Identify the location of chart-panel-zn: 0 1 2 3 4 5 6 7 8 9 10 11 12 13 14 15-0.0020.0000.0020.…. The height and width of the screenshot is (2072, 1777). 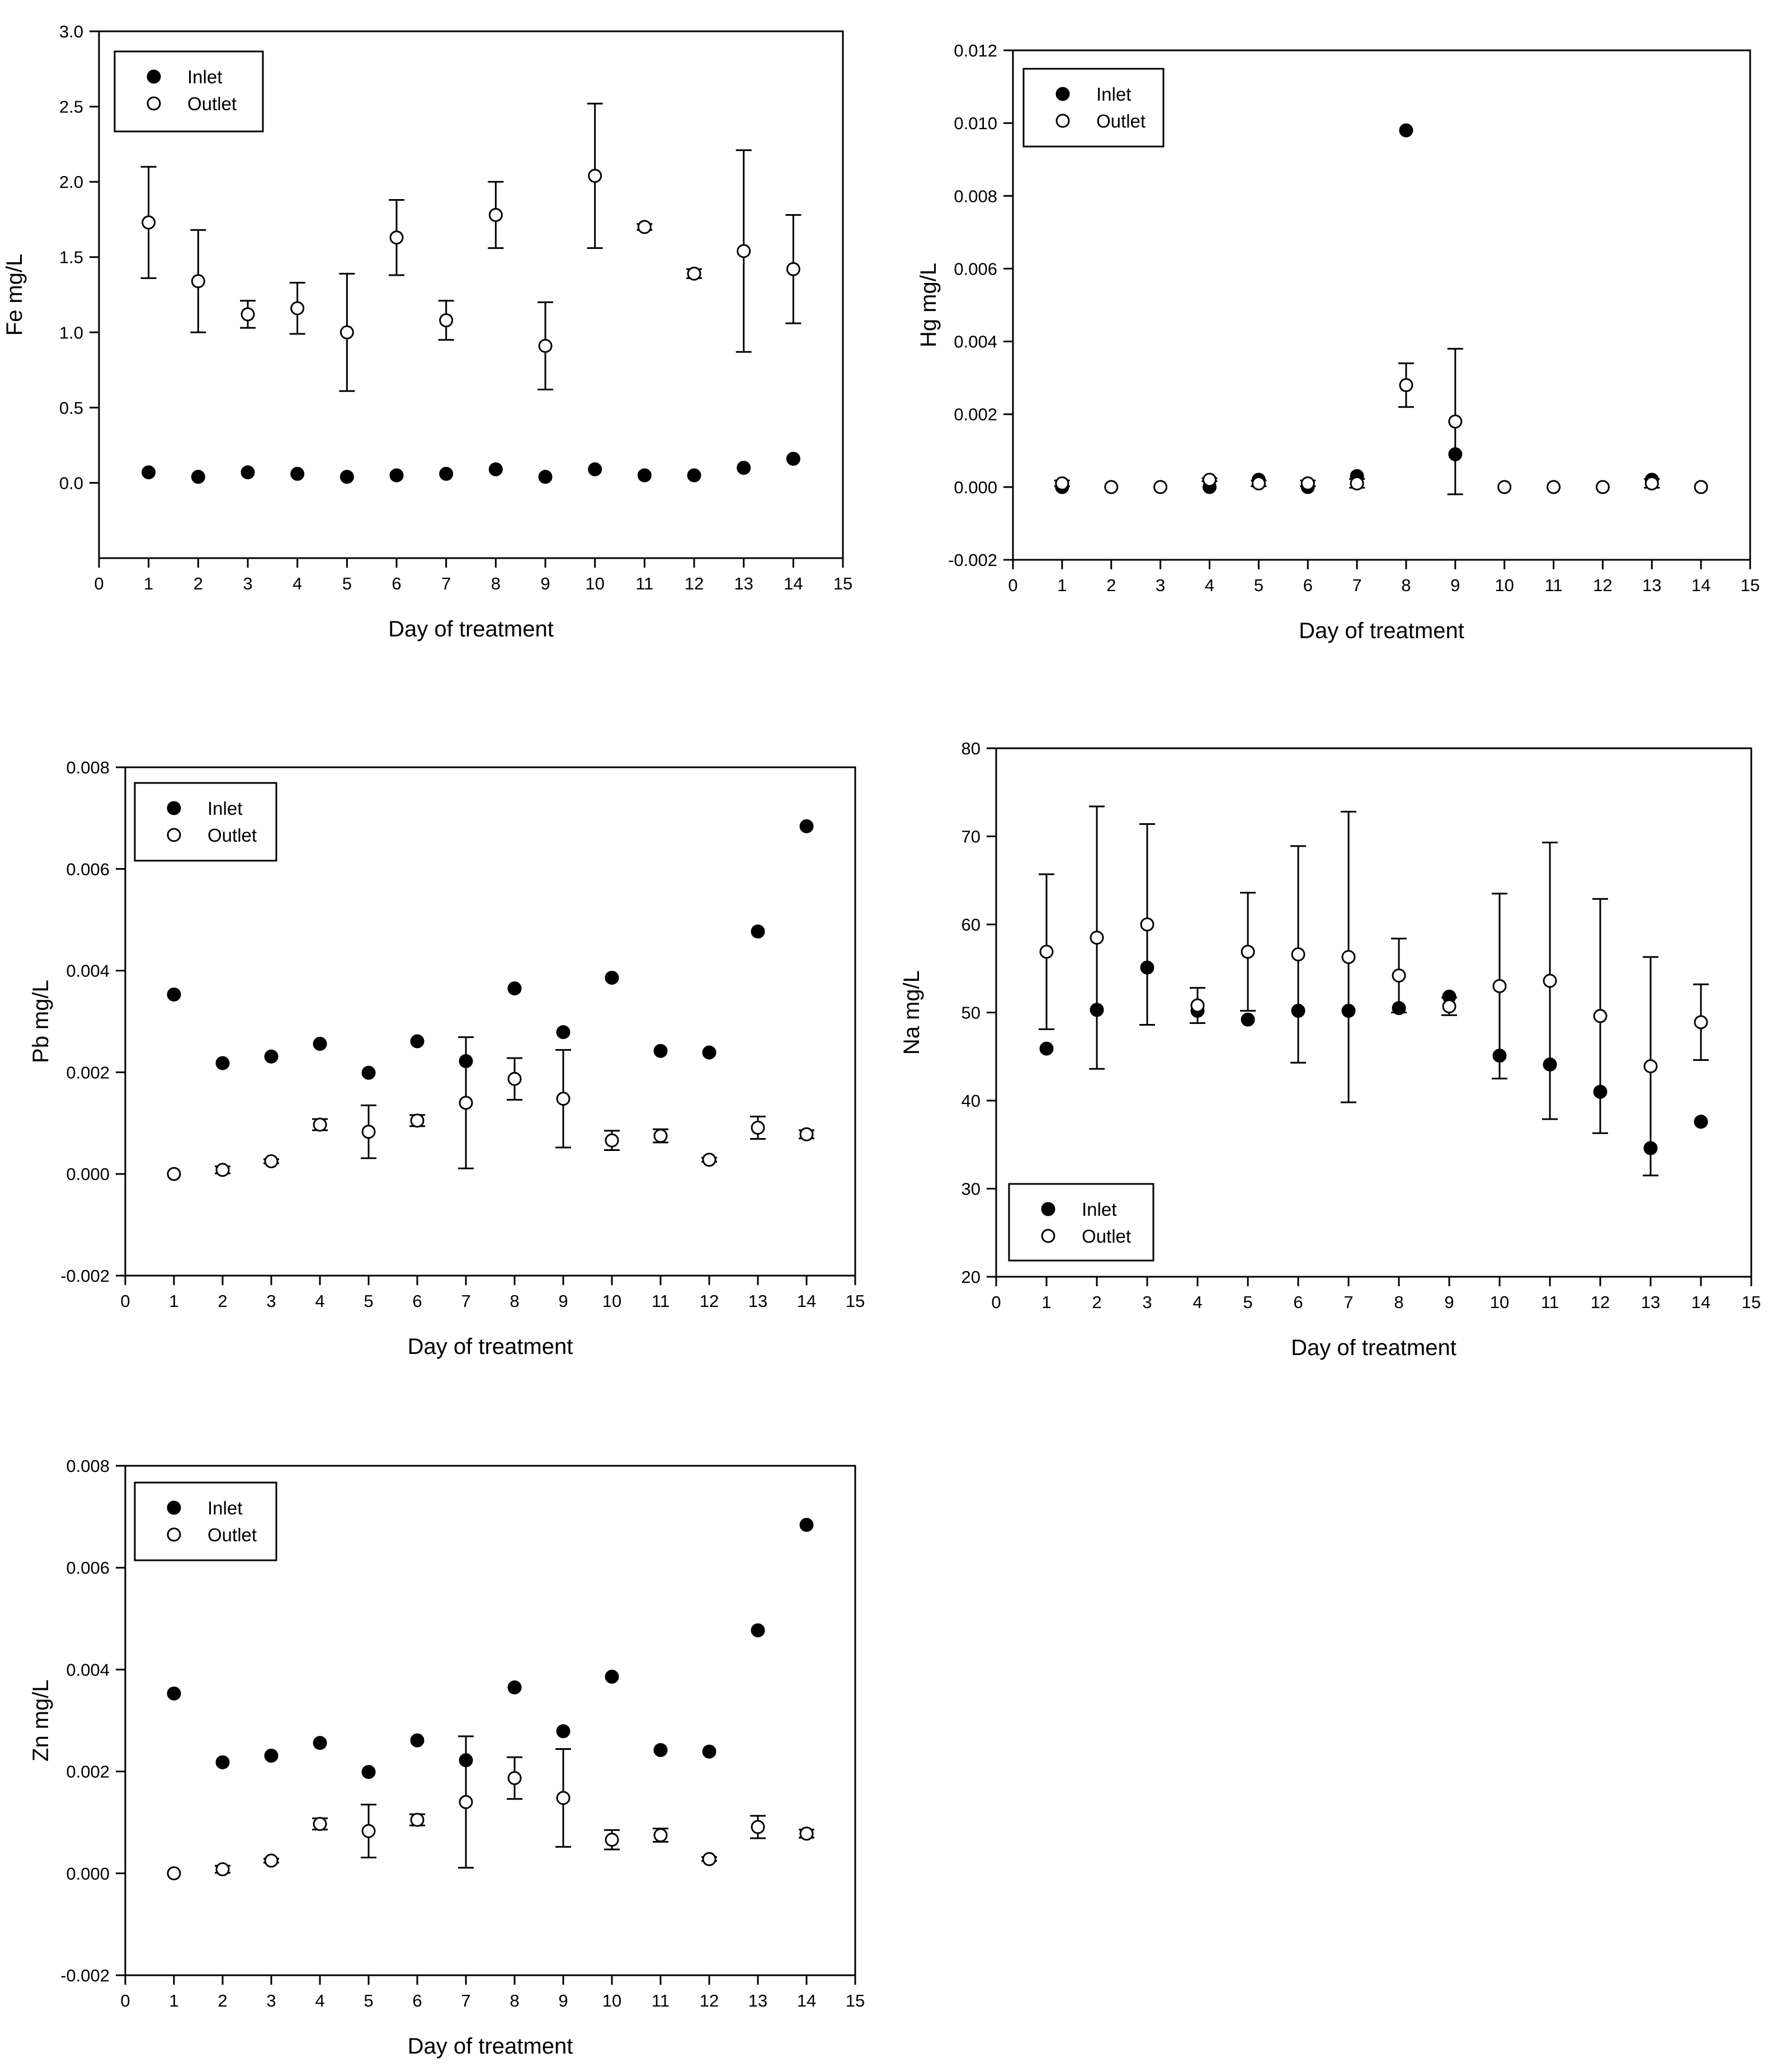
(447, 1757).